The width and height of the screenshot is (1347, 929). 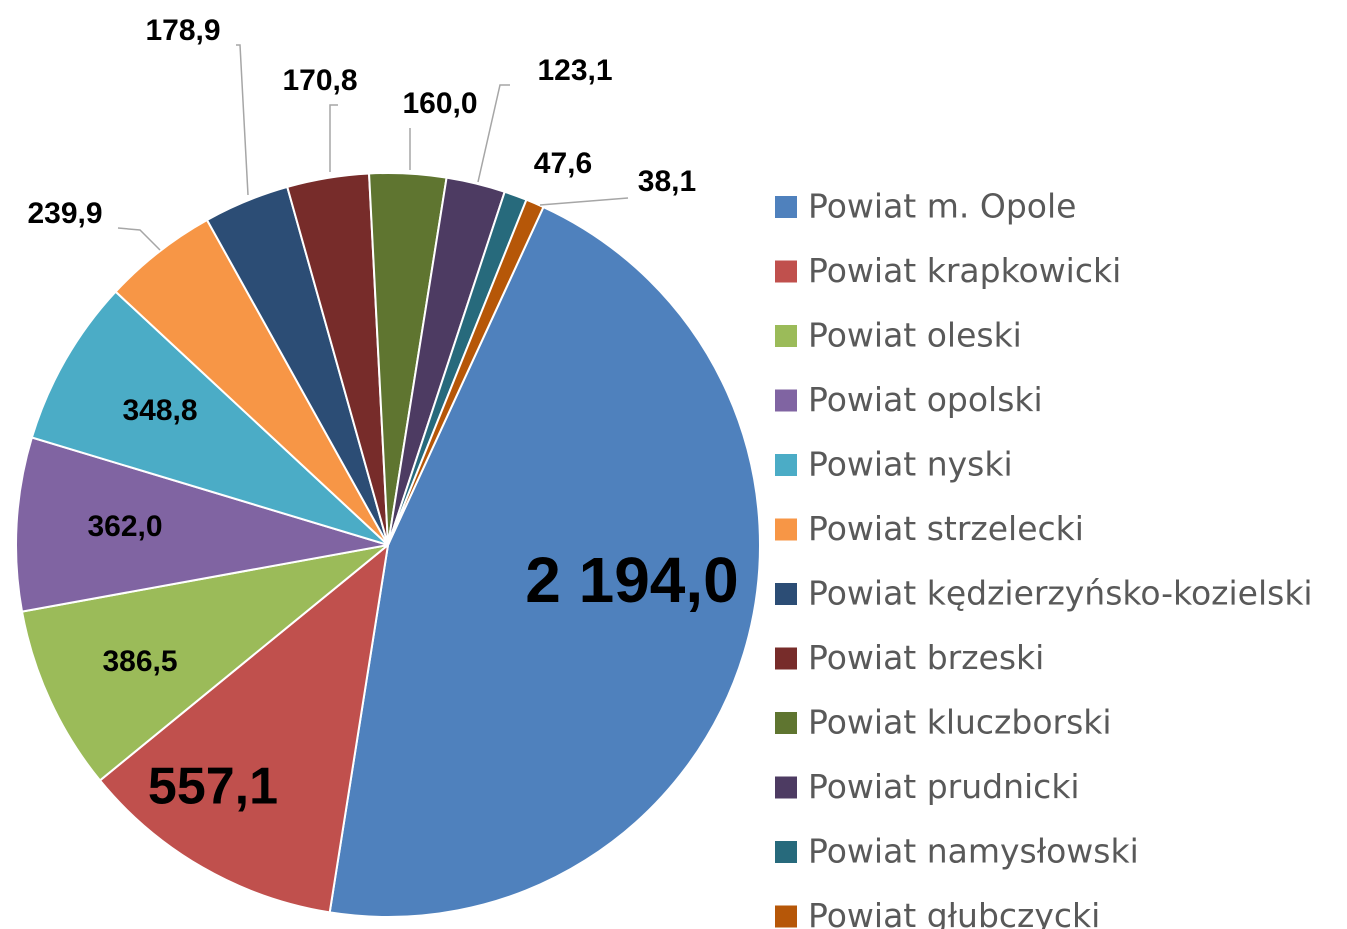 I want to click on legend-label: Powiat oleski, so click(x=915, y=335).